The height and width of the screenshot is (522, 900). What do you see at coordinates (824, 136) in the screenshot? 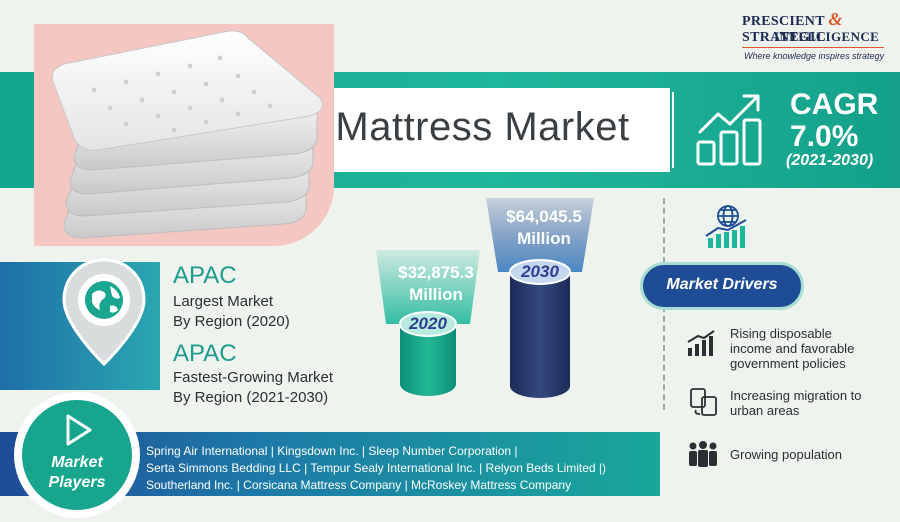
I see `cagr-value: 7.0%` at bounding box center [824, 136].